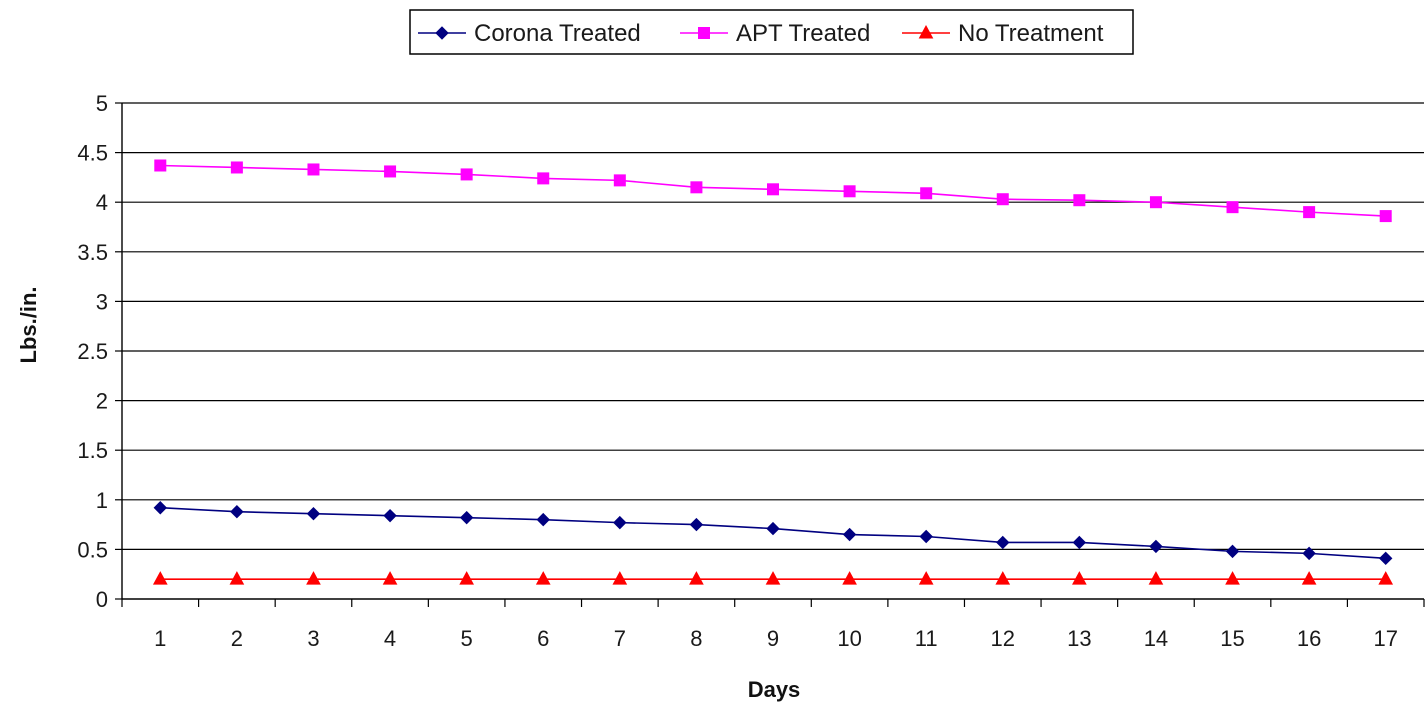  What do you see at coordinates (313, 638) in the screenshot?
I see `x-tick-label: 3` at bounding box center [313, 638].